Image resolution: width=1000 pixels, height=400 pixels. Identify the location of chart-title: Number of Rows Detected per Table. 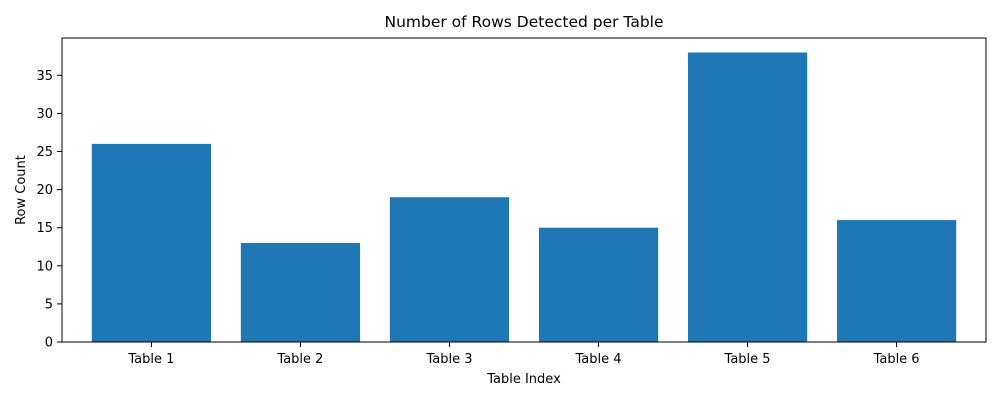
(523, 22).